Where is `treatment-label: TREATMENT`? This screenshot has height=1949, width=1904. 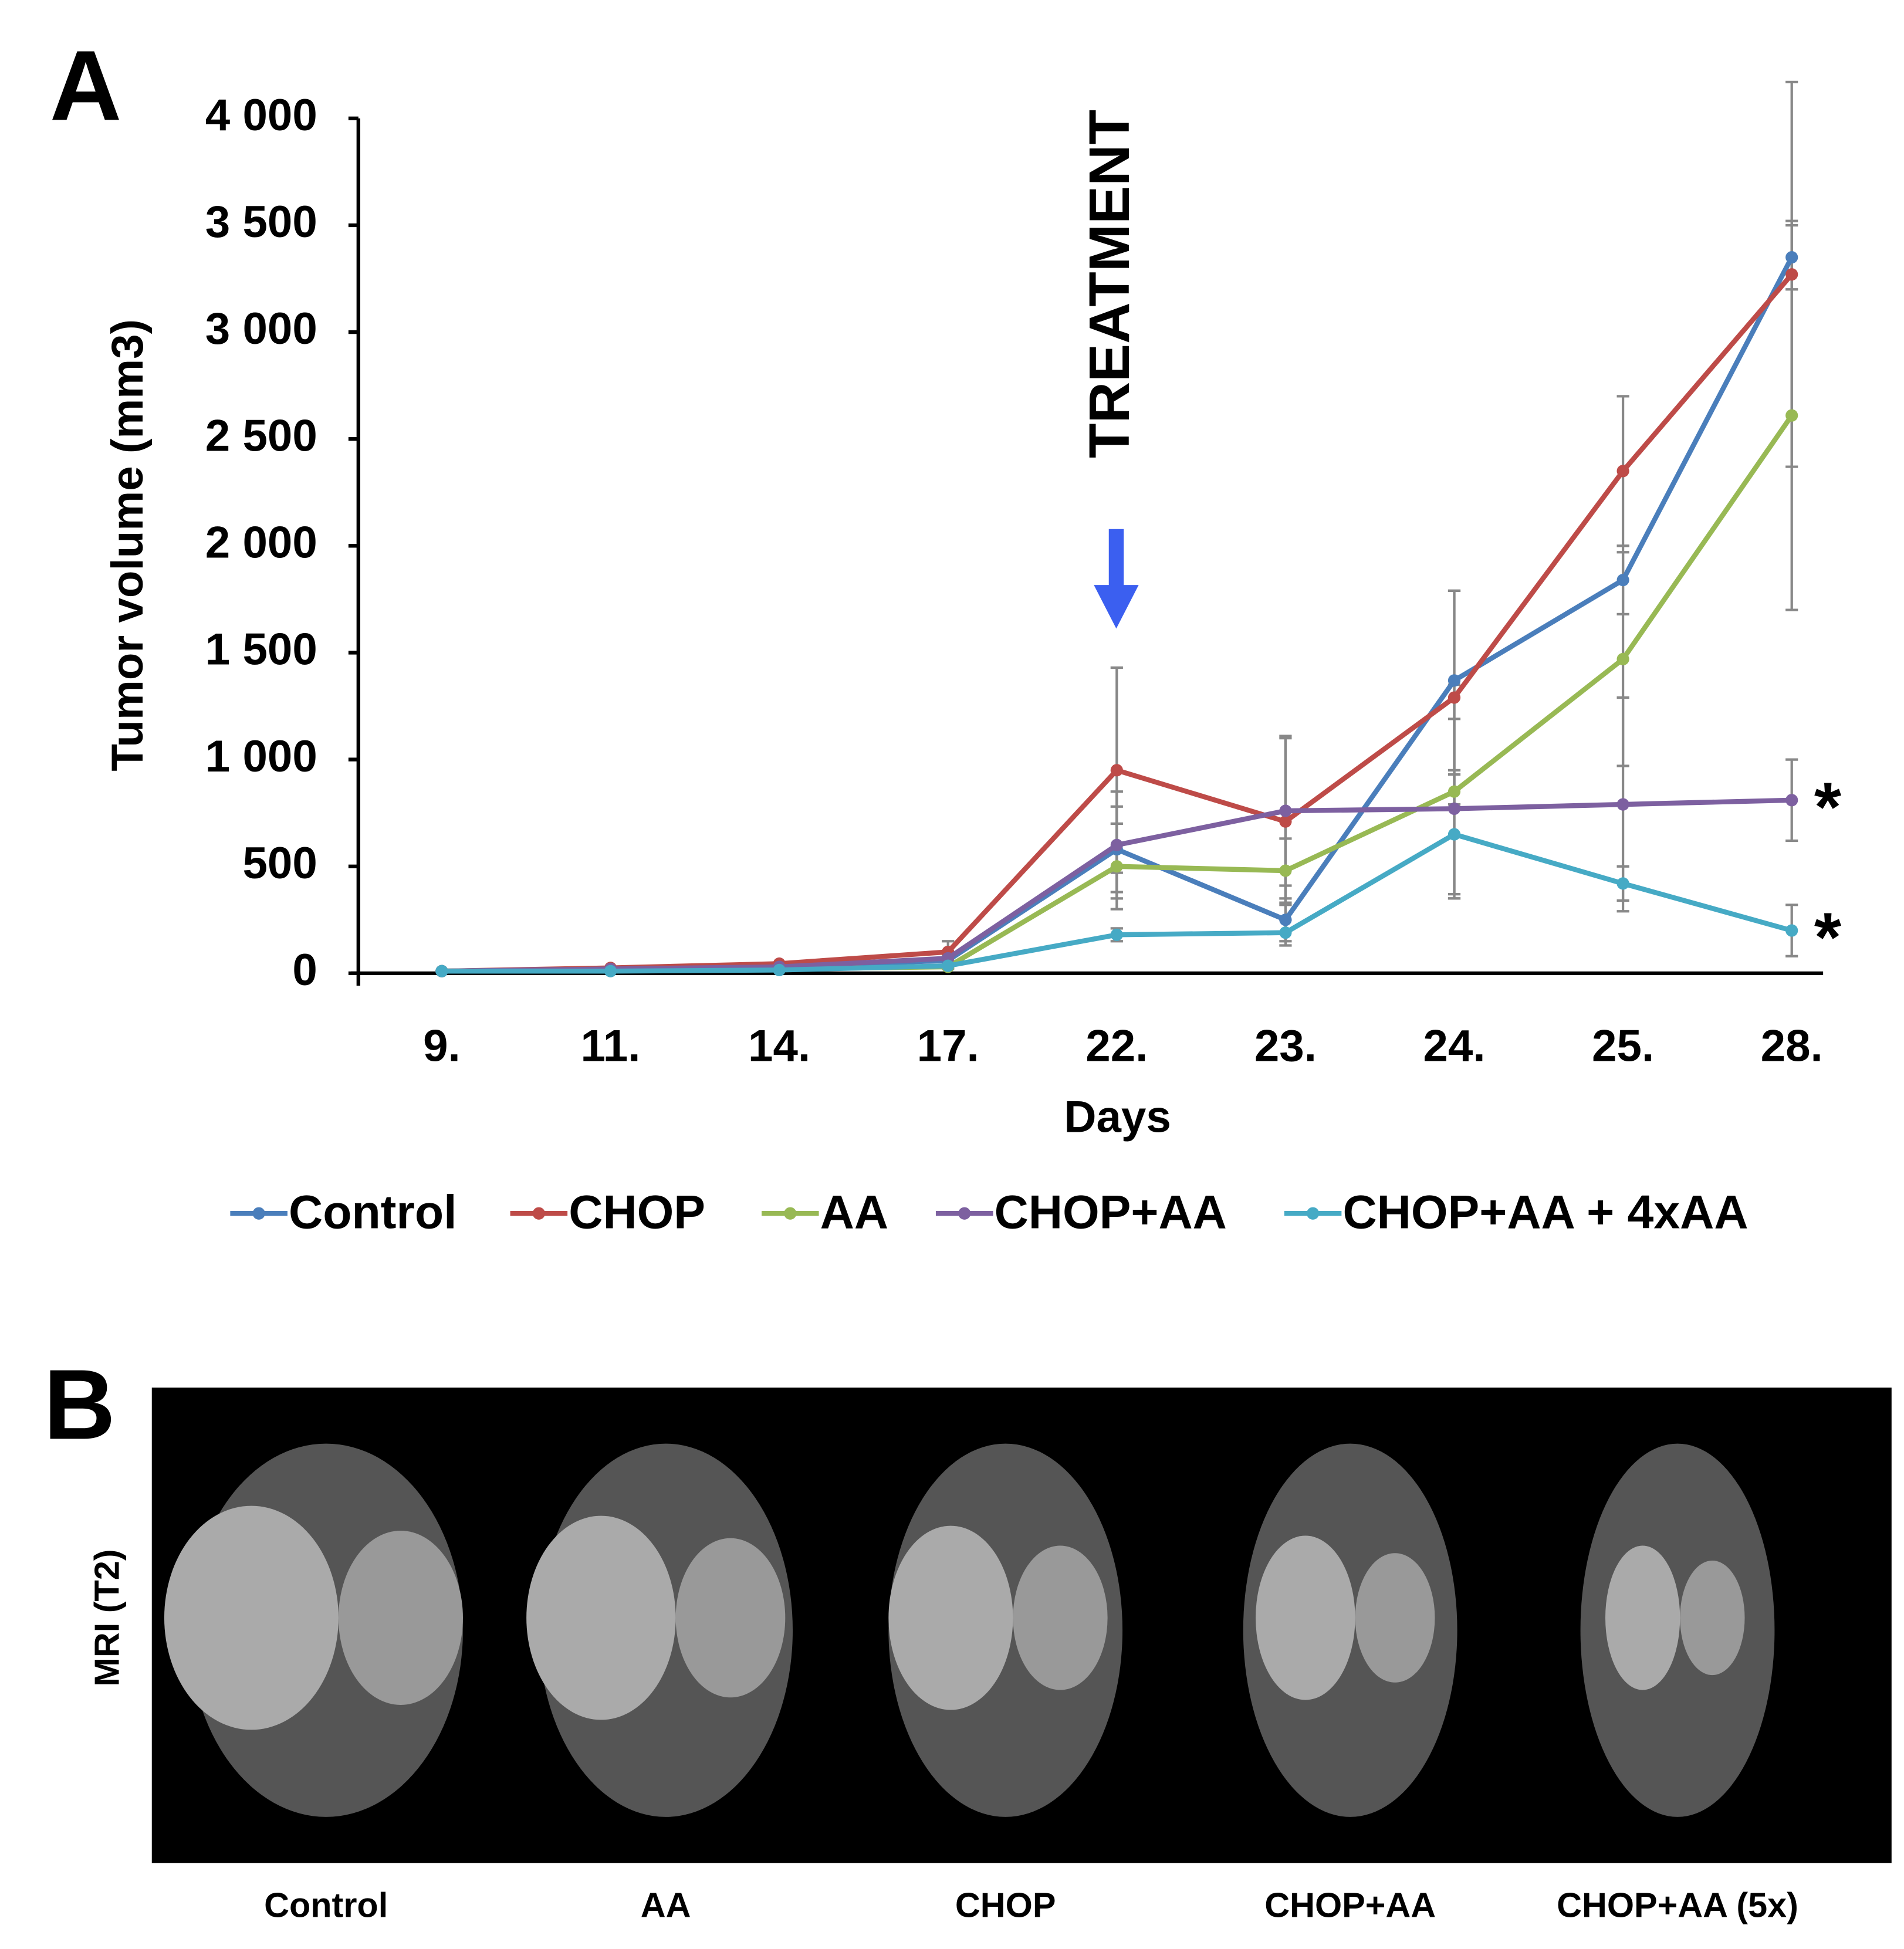 treatment-label: TREATMENT is located at coordinates (1109, 284).